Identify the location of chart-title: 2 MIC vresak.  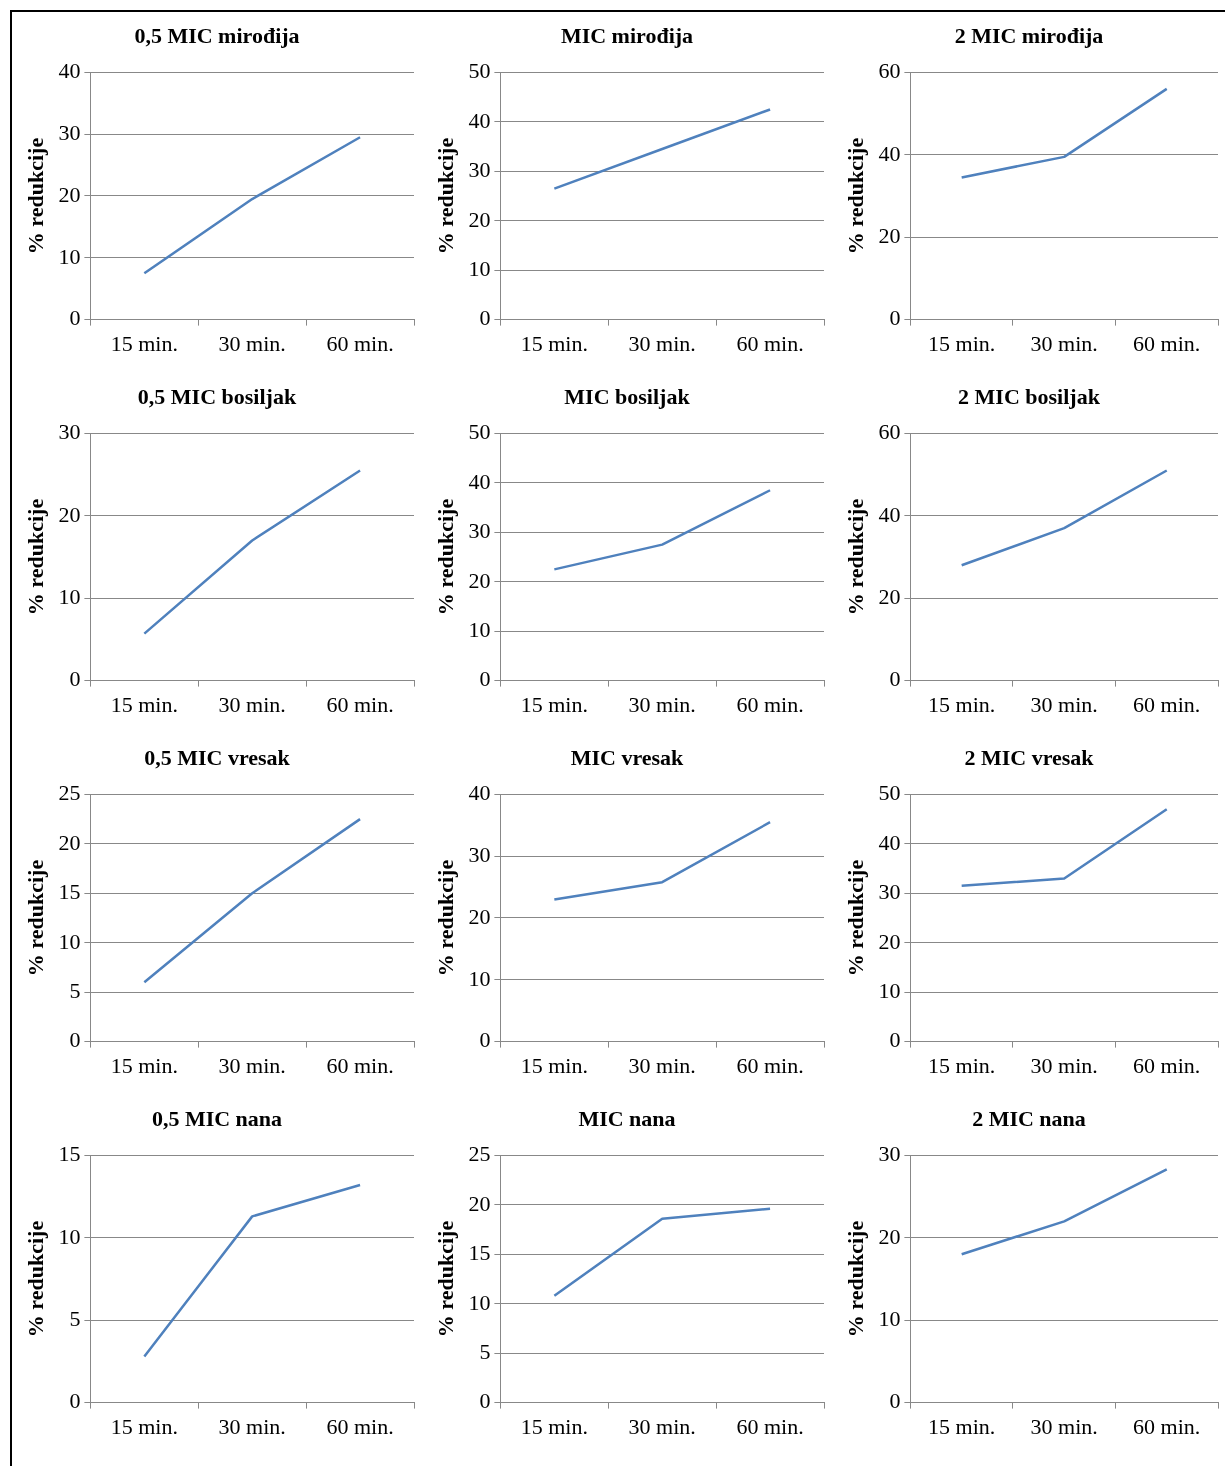
(1029, 757).